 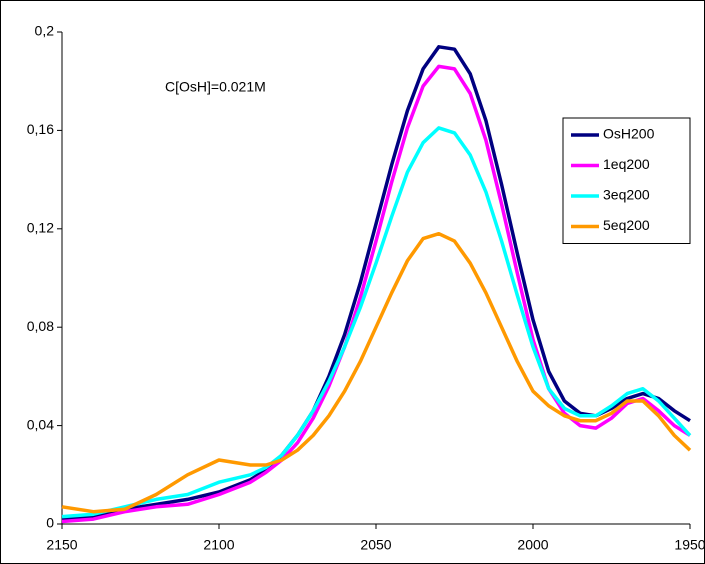 I want to click on legend-label: 3eq200, so click(x=626, y=195).